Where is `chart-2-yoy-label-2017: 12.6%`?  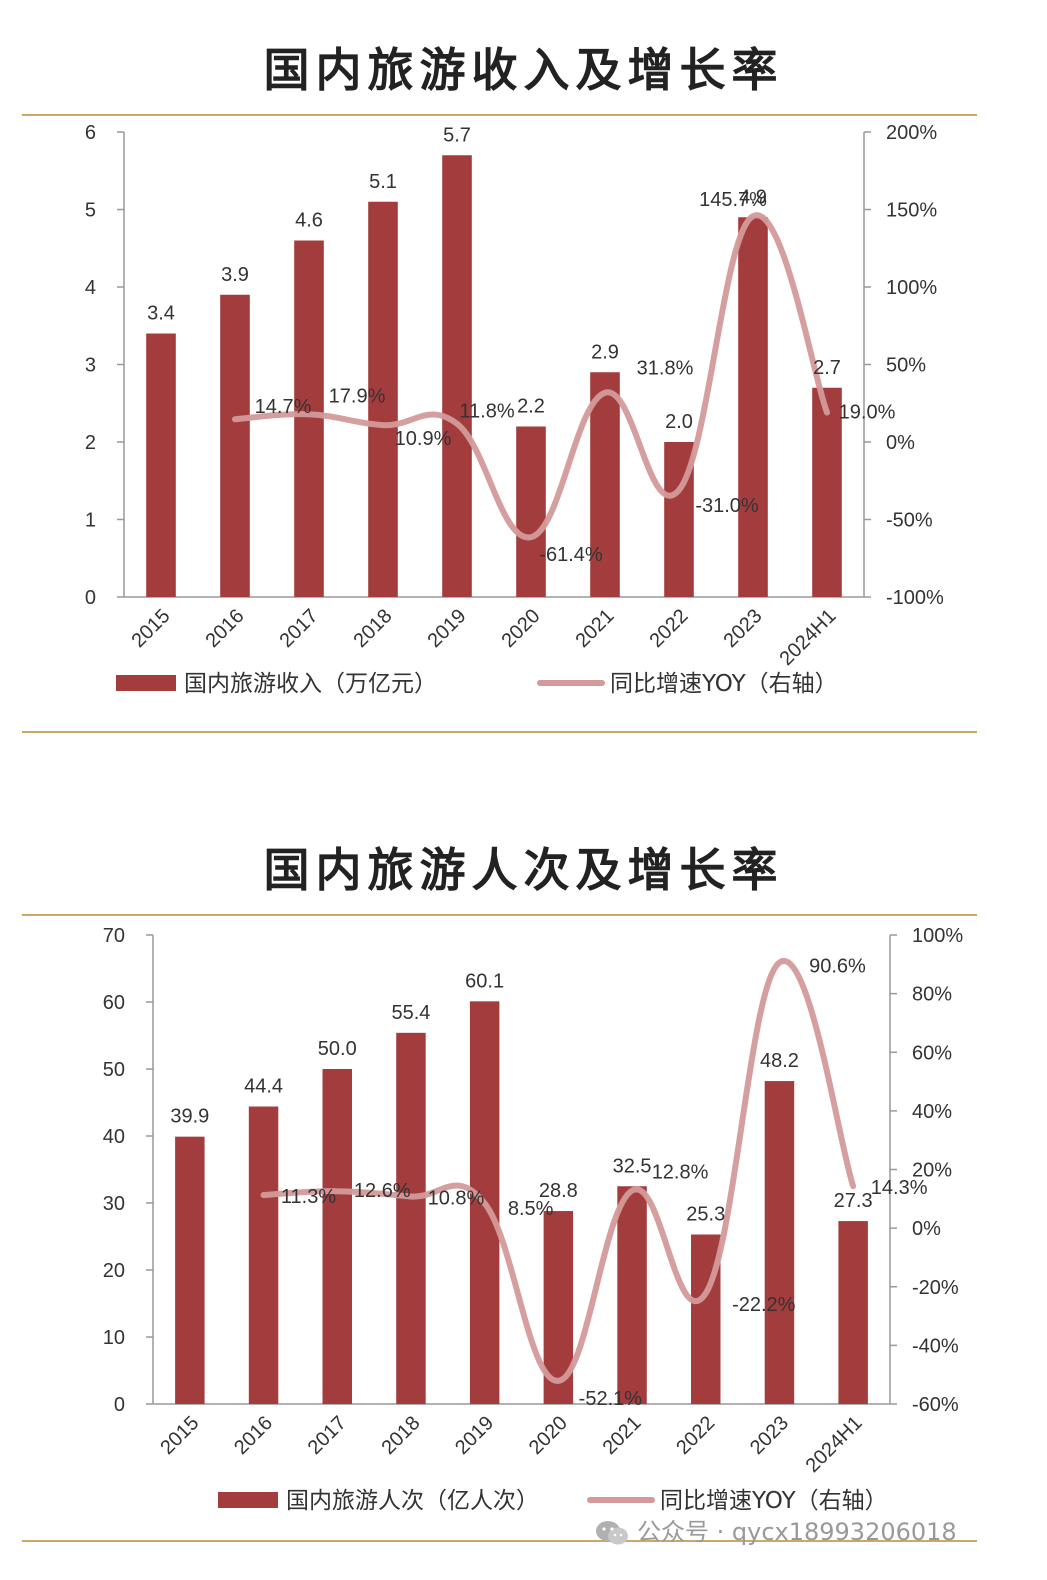
chart-2-yoy-label-2017: 12.6% is located at coordinates (382, 1191).